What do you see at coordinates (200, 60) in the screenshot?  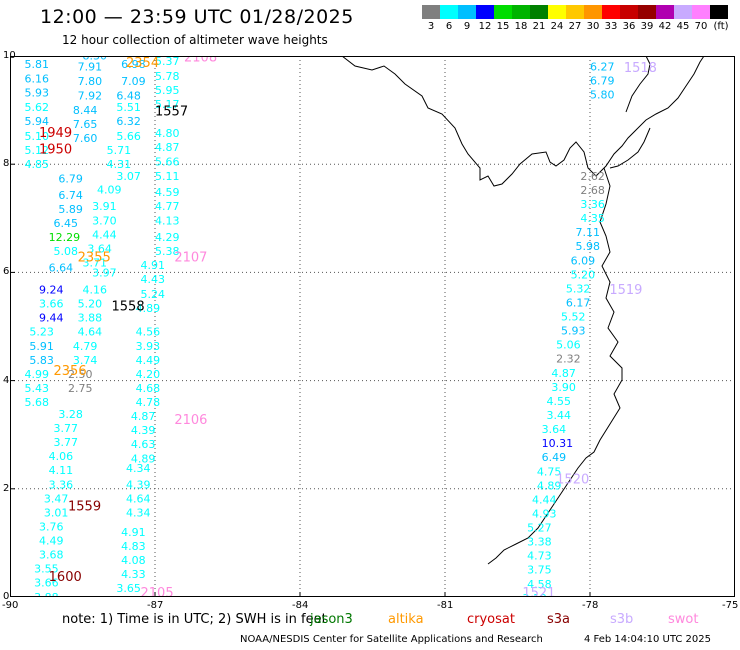 I see `track-id-label: 2108` at bounding box center [200, 60].